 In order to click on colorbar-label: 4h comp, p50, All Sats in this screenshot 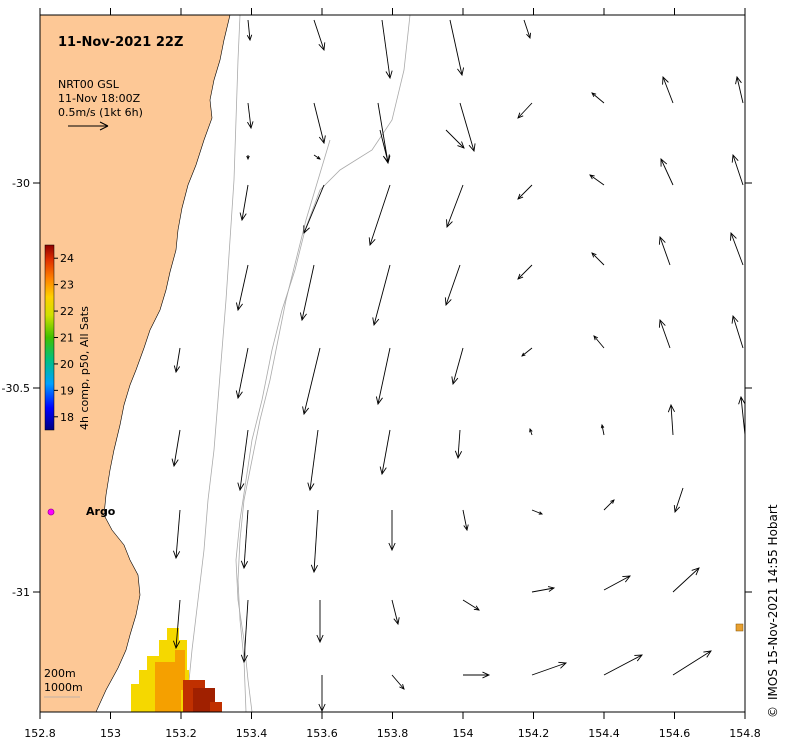, I will do `click(84, 368)`.